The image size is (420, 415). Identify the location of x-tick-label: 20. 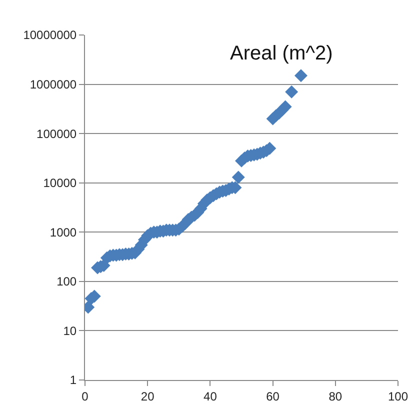
(147, 396).